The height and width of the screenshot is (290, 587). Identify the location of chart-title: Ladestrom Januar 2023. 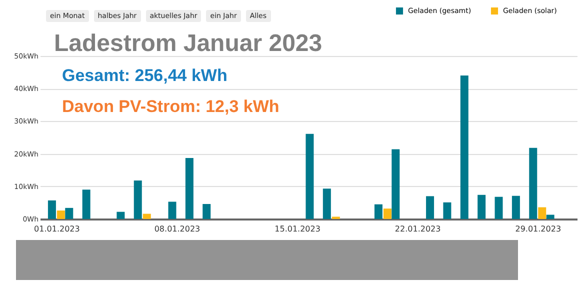
(188, 44).